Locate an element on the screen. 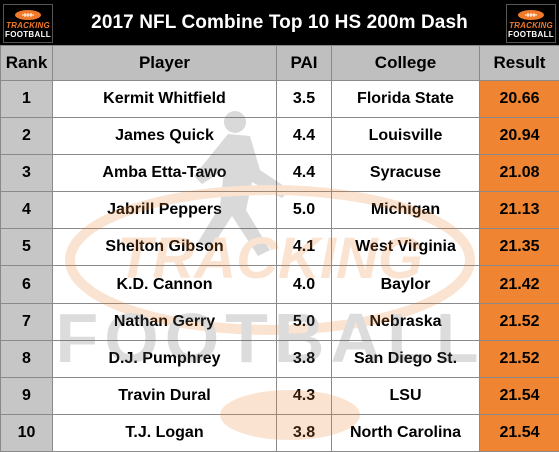 The height and width of the screenshot is (452, 559). college-cell: Syracuse is located at coordinates (405, 173).